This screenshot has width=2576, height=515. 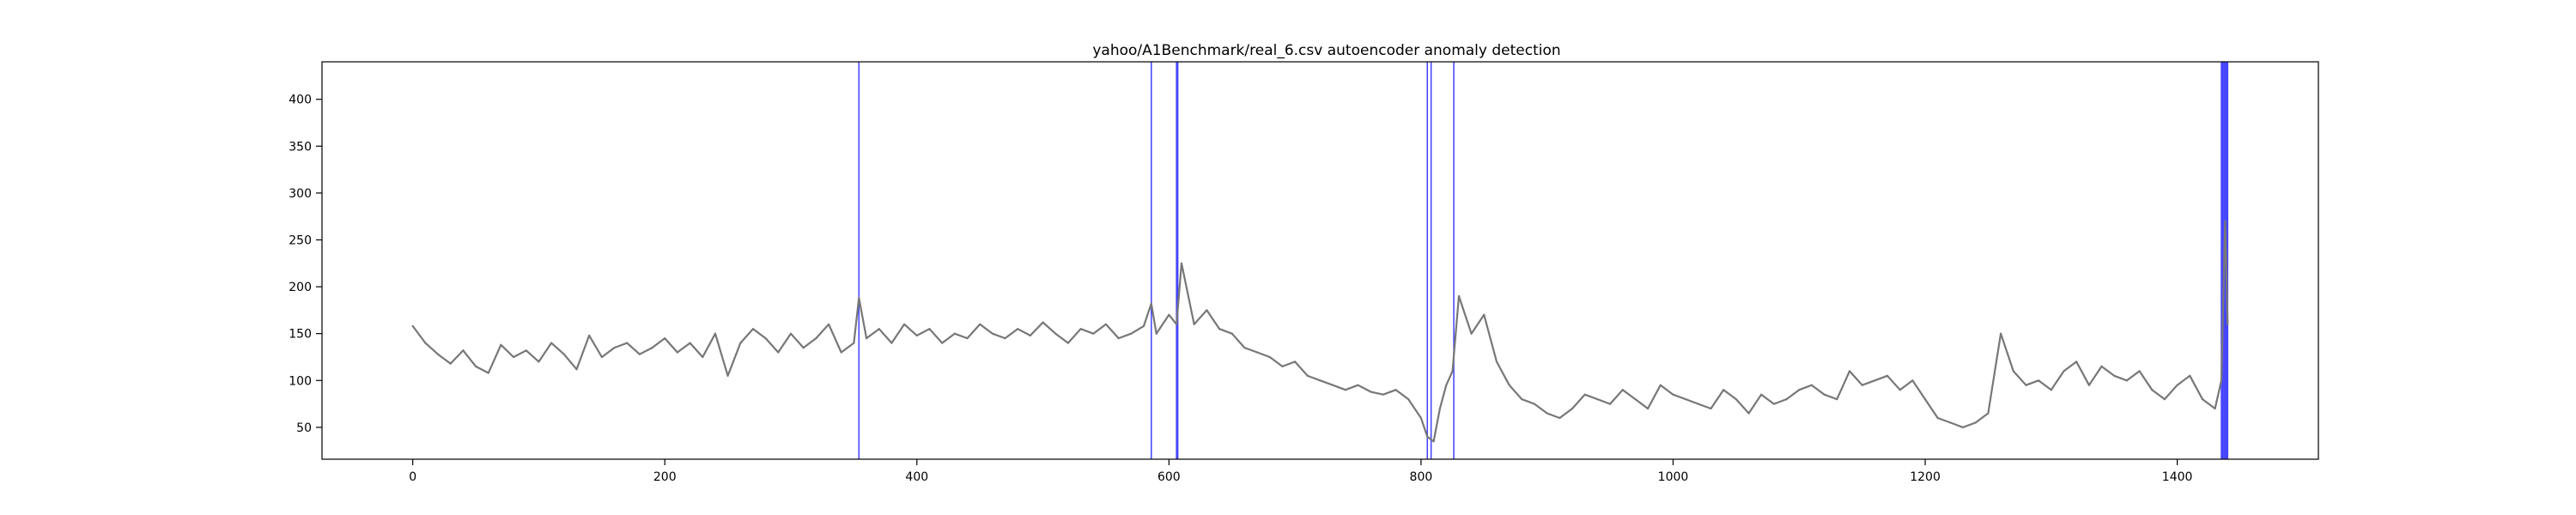 What do you see at coordinates (301, 100) in the screenshot?
I see `y-tick-label: 400` at bounding box center [301, 100].